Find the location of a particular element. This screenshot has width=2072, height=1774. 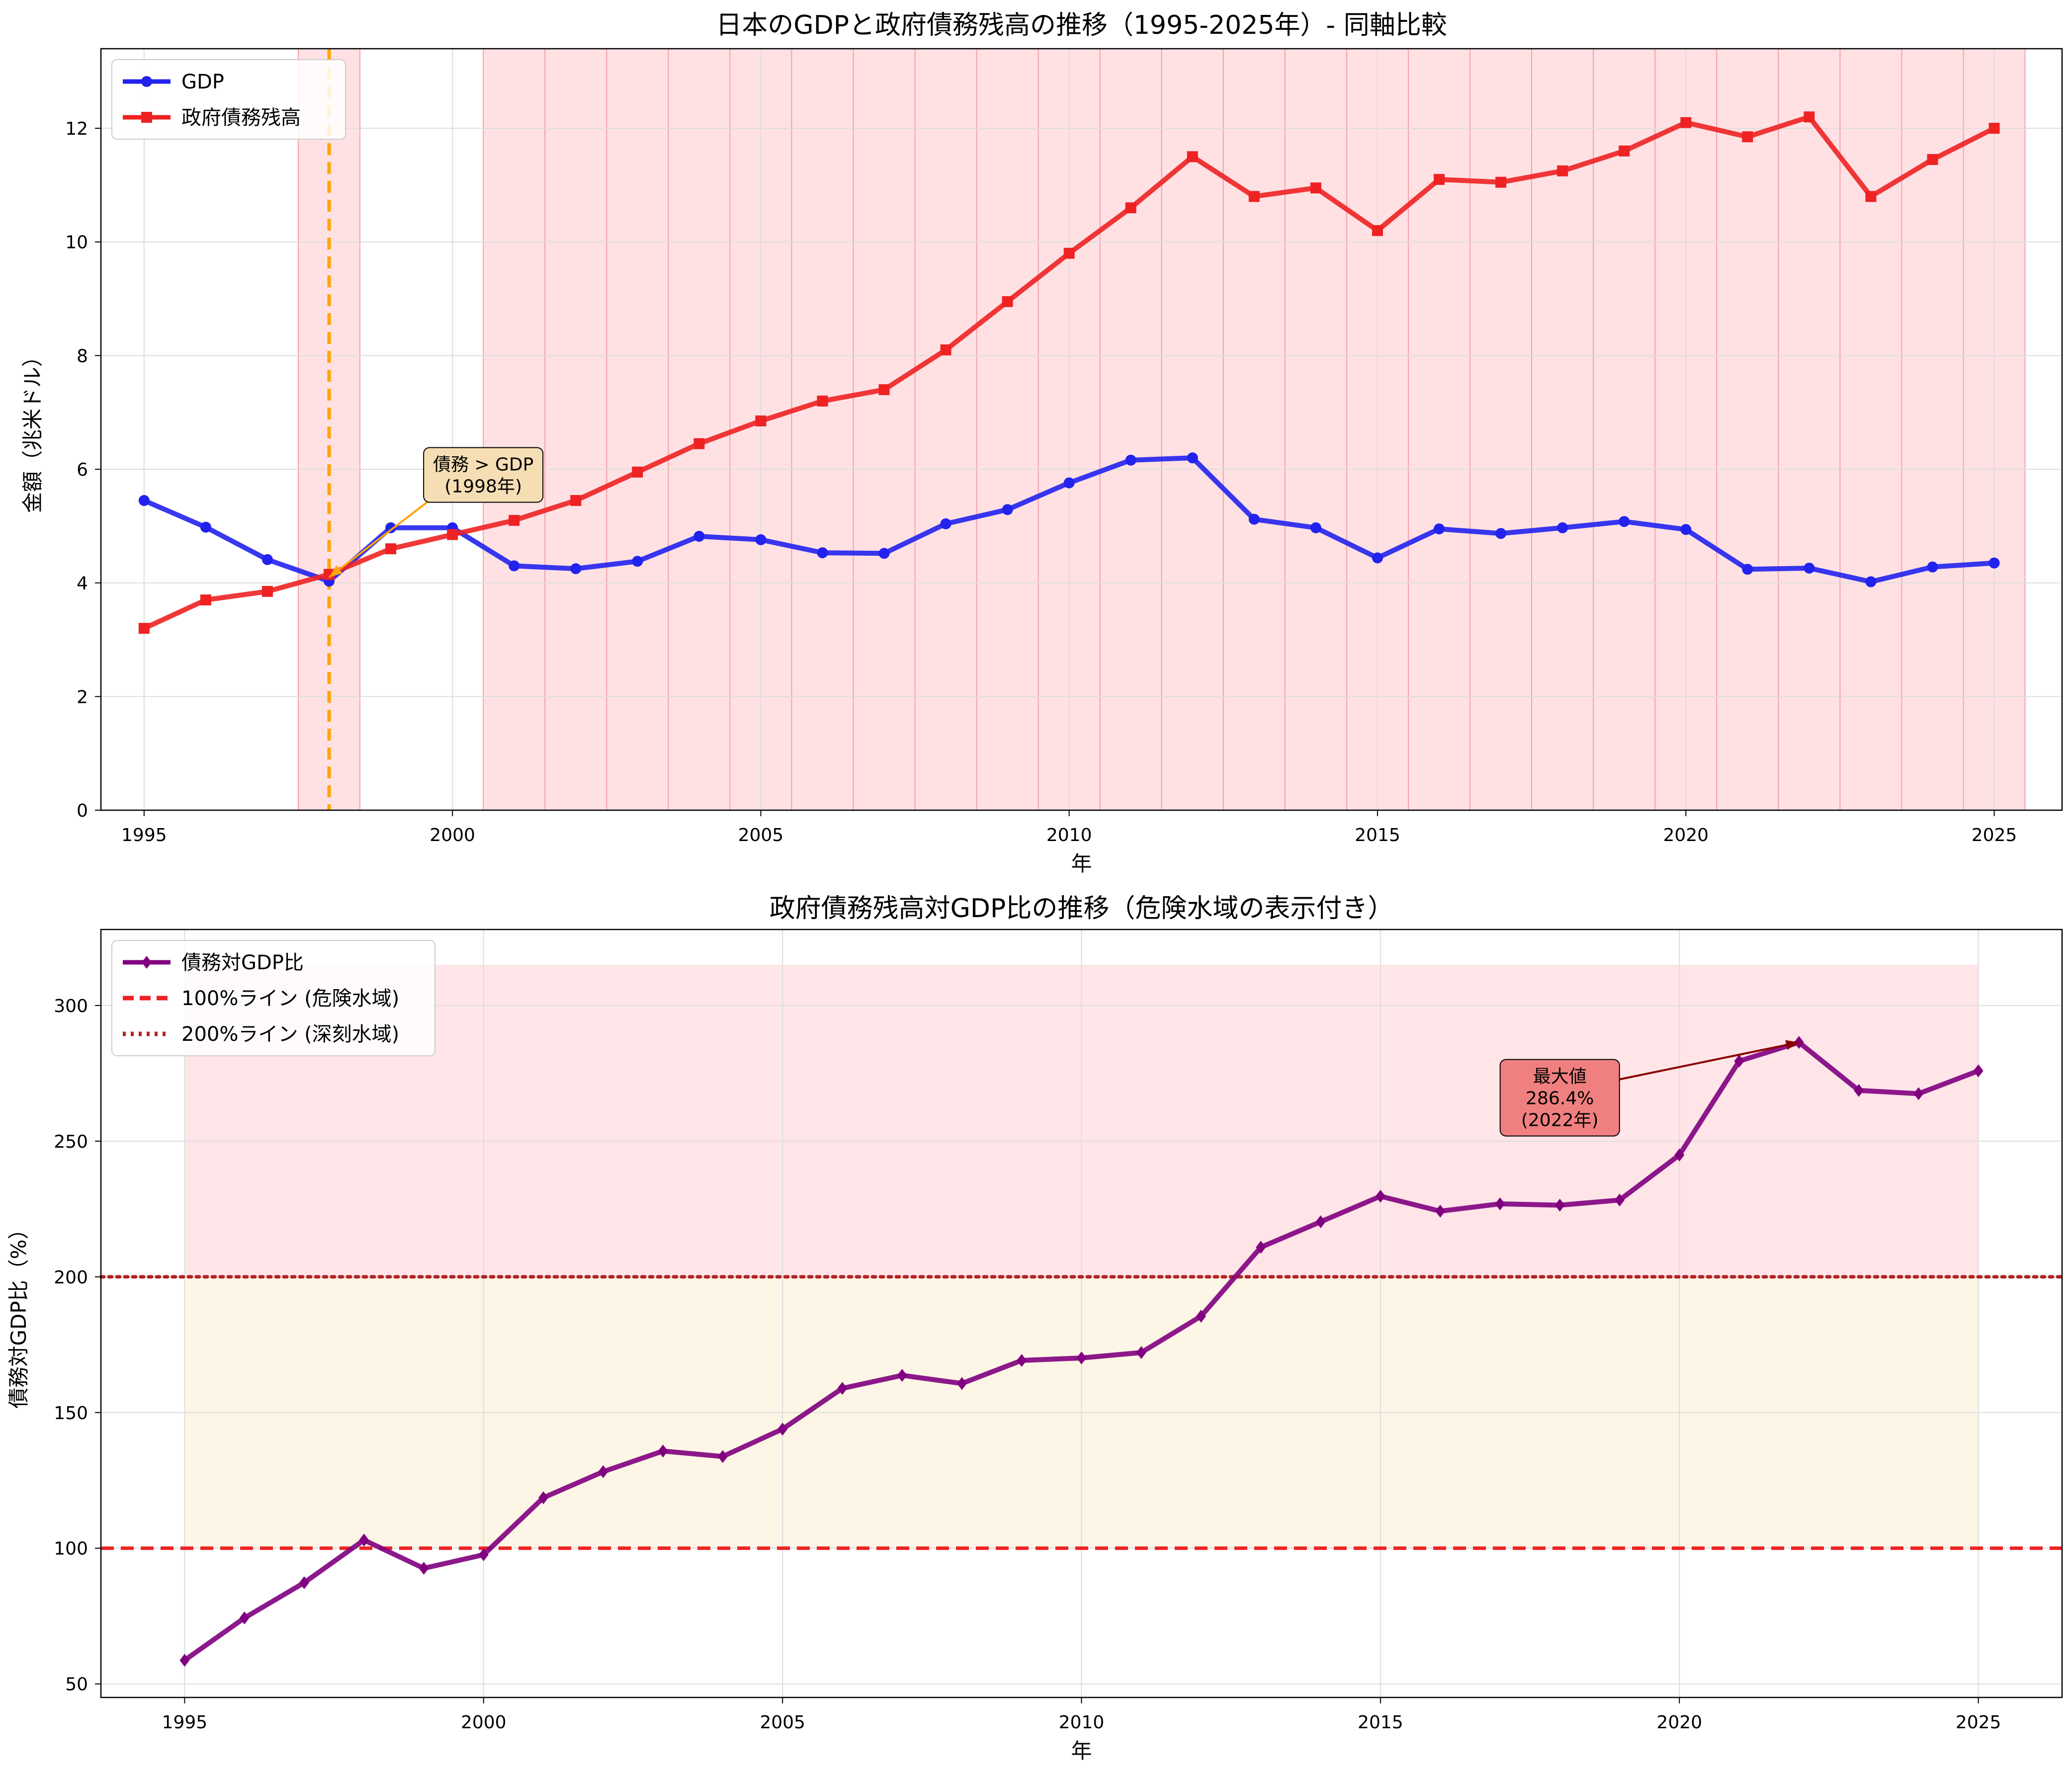

data-point-debt-2016 is located at coordinates (1439, 179).